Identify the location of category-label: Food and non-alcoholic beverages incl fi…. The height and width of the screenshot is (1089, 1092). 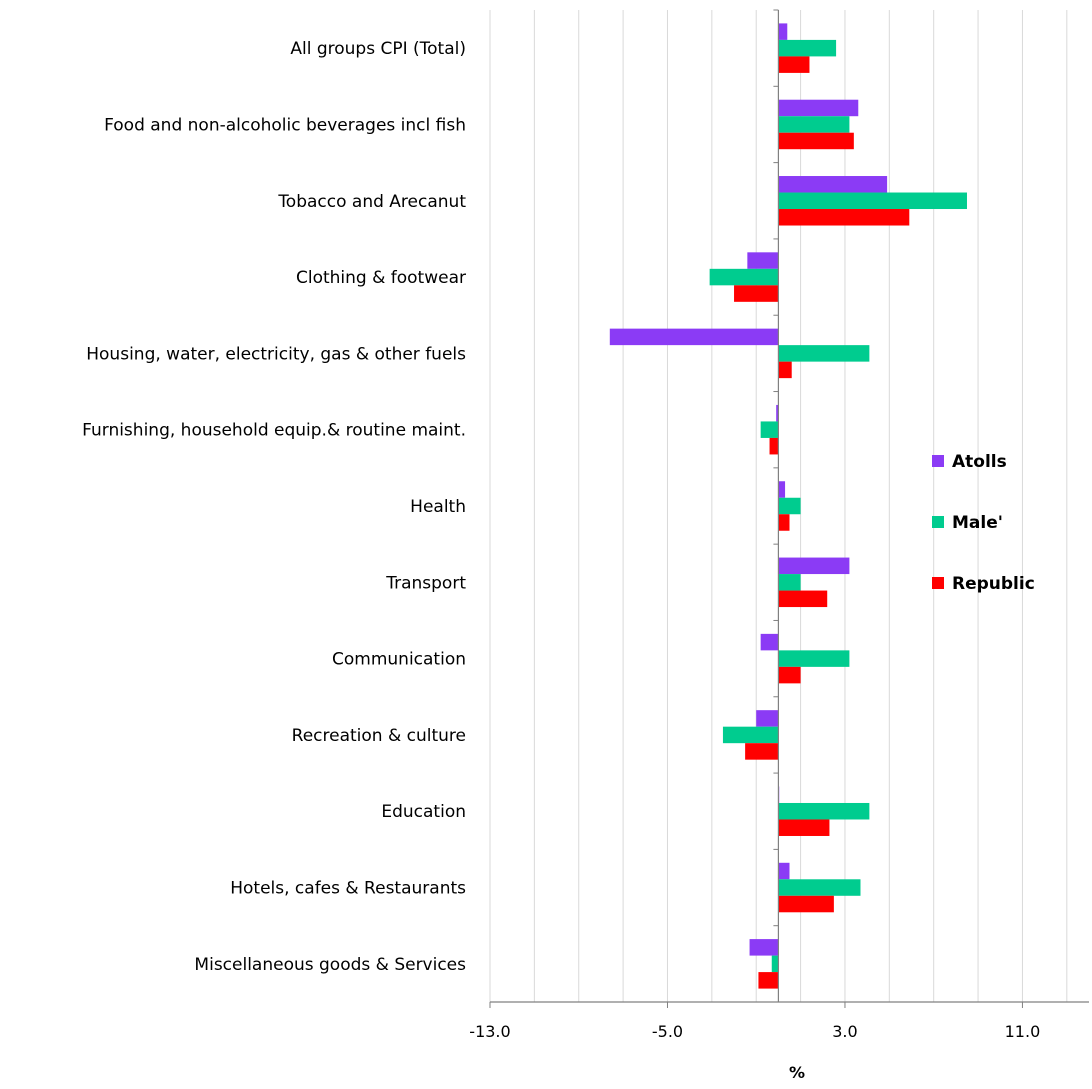
(285, 125).